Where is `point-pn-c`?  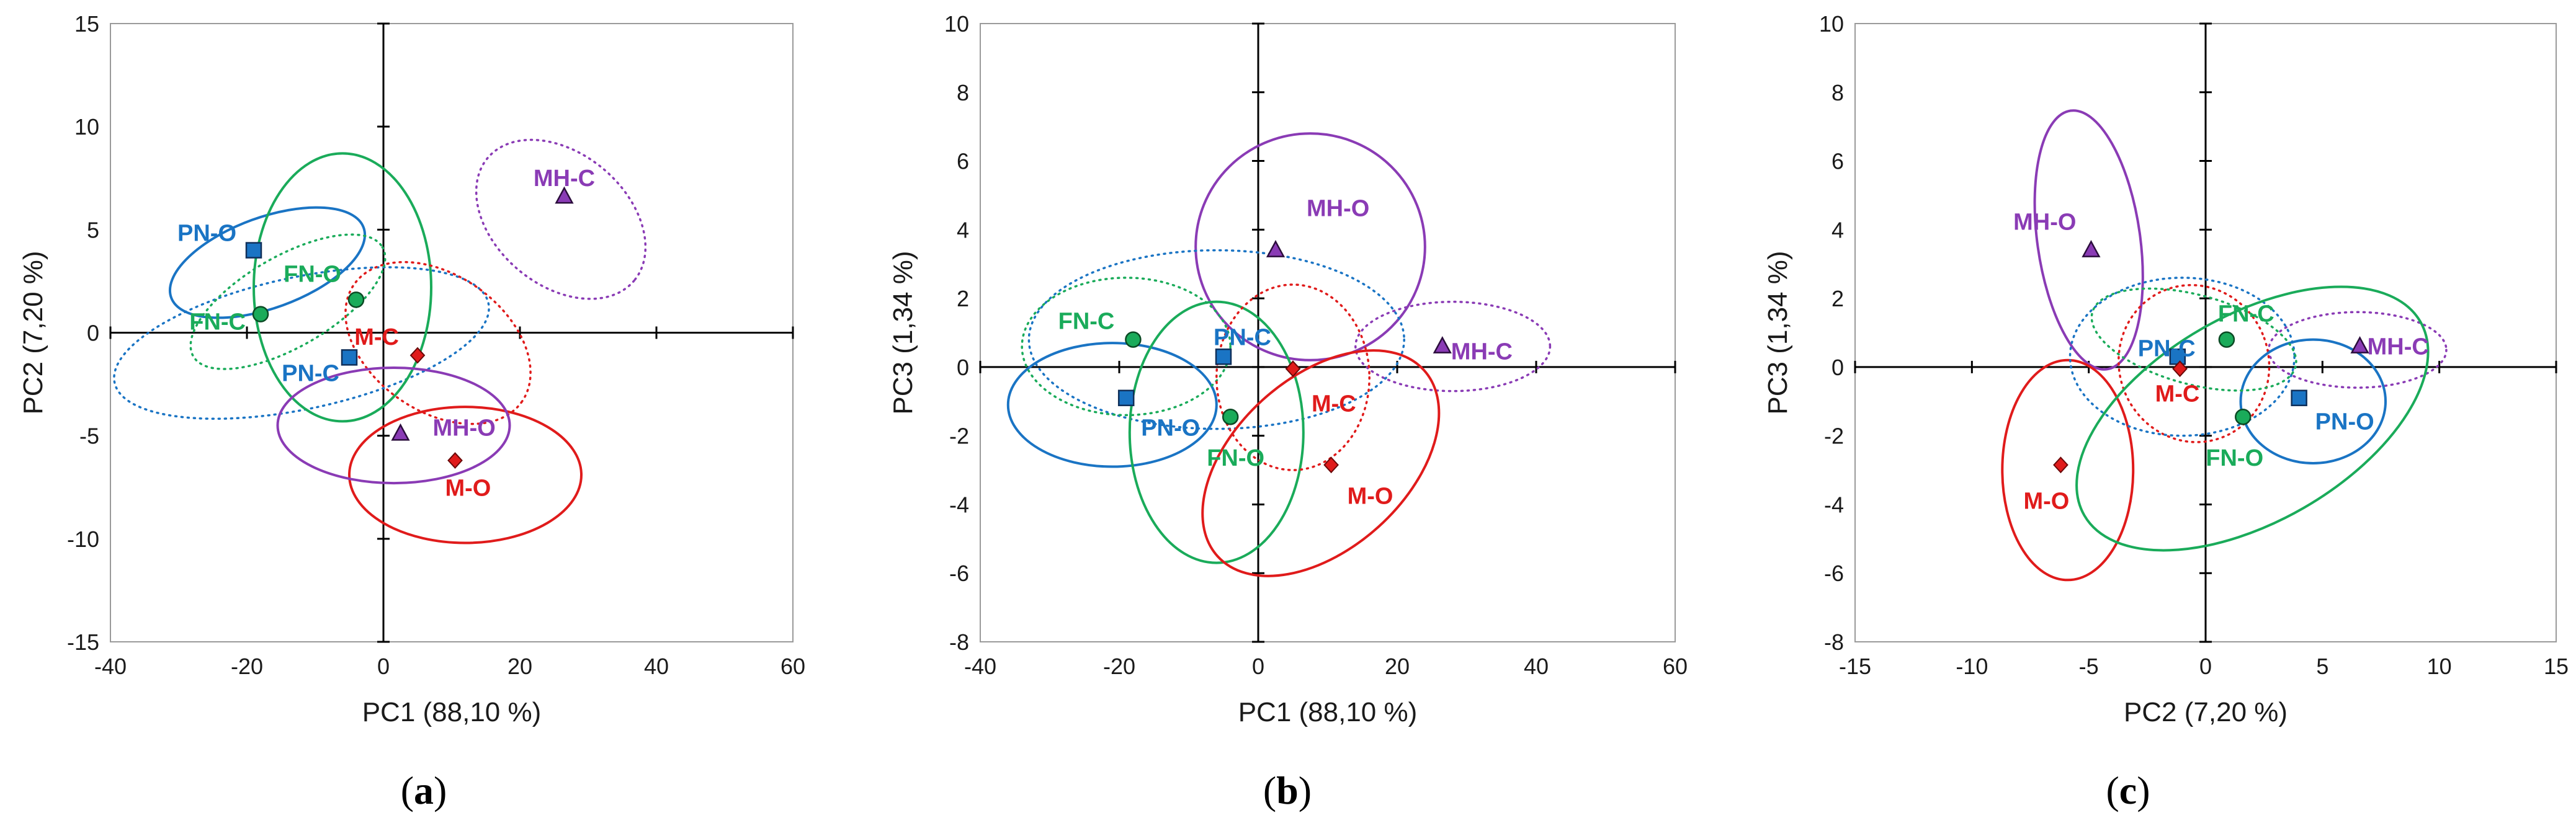 point-pn-c is located at coordinates (2177, 357).